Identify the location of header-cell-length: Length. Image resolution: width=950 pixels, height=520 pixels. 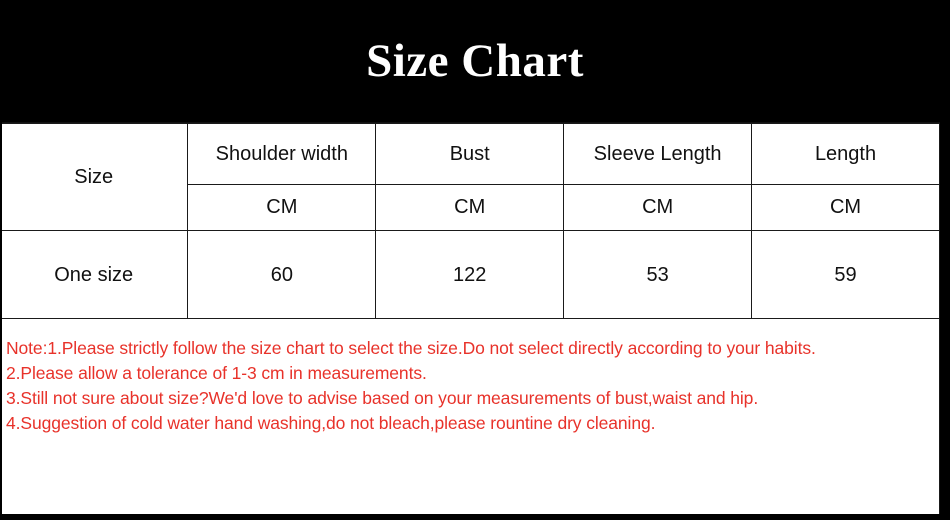
(845, 154).